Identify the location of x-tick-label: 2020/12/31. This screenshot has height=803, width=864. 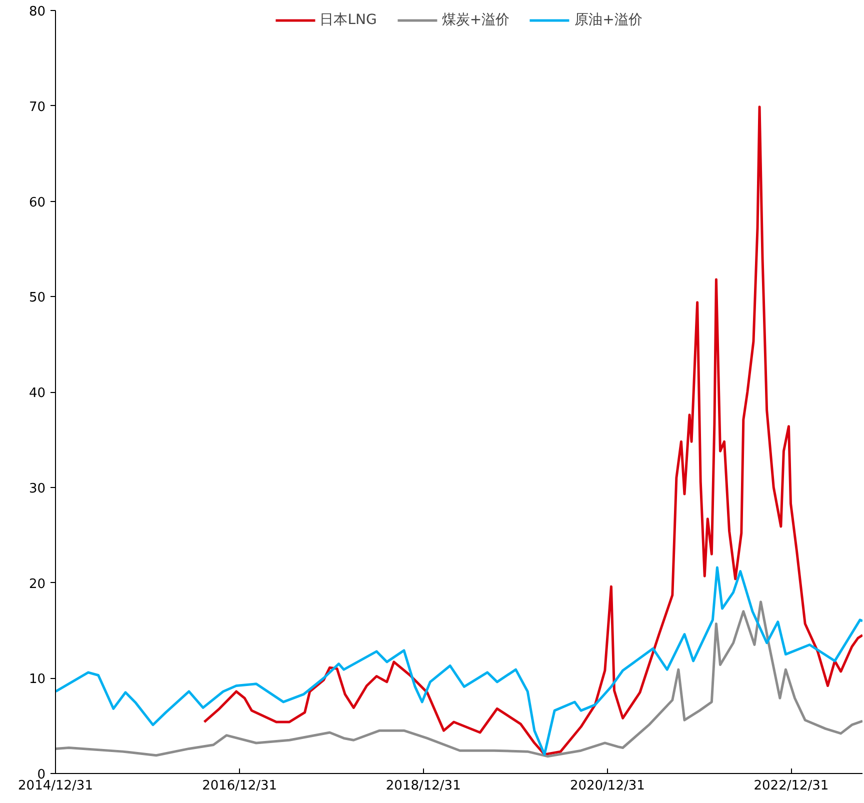
(607, 786).